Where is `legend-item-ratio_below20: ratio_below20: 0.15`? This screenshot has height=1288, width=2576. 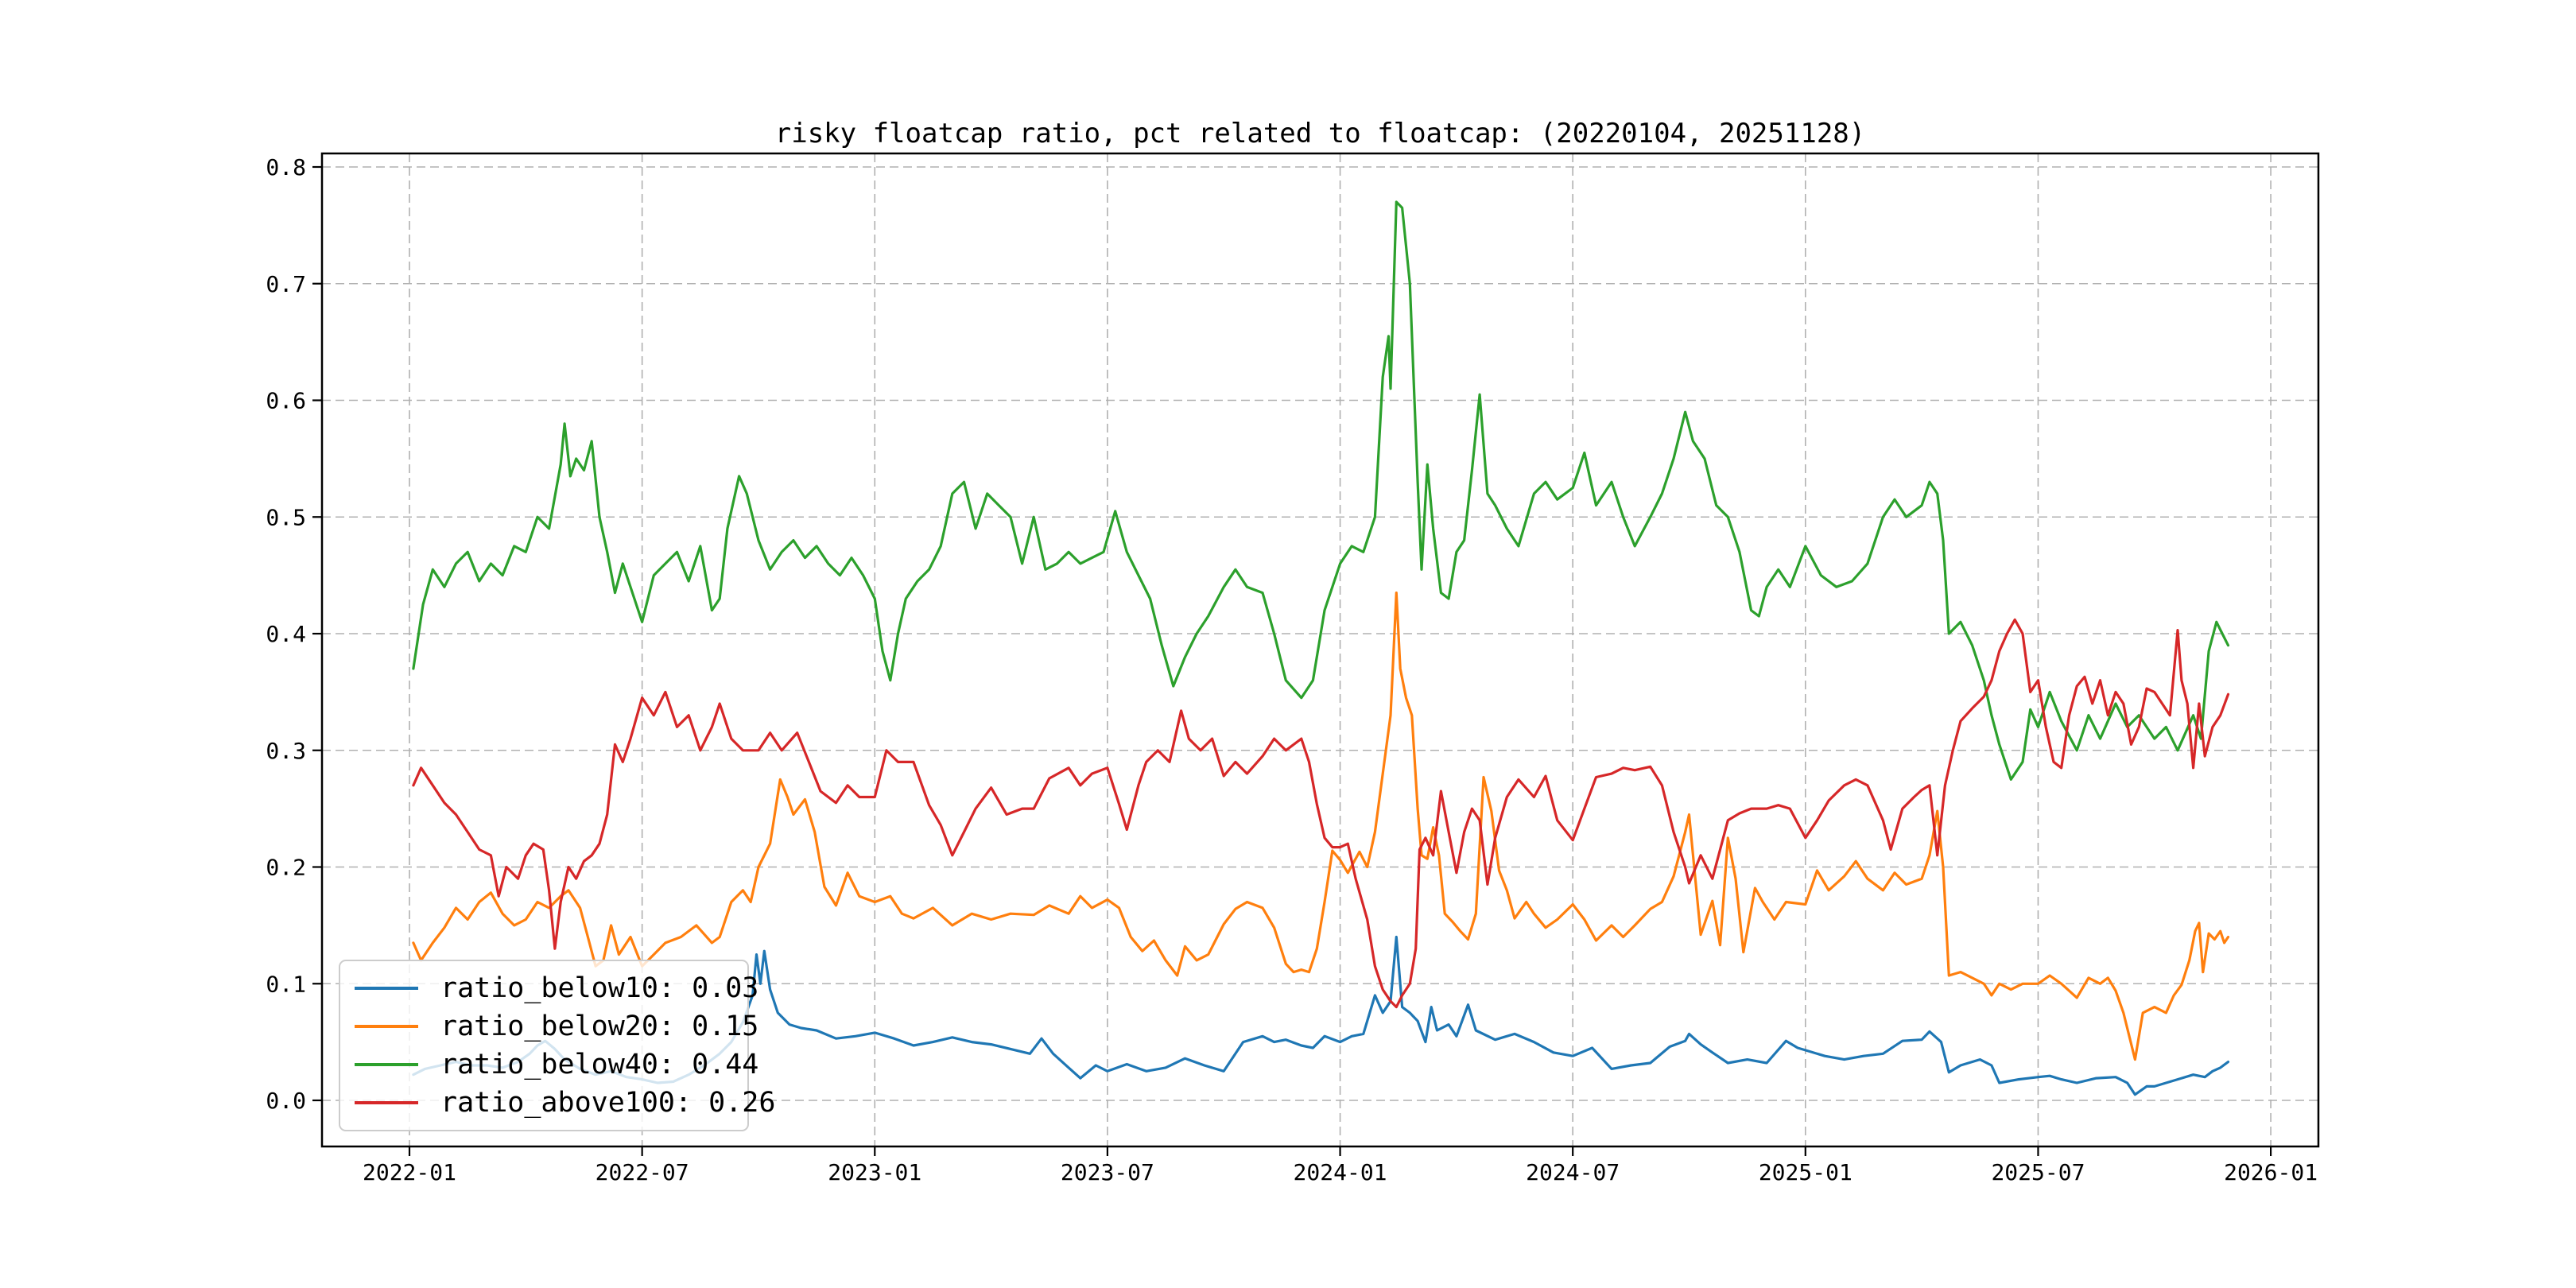 legend-item-ratio_below20: ratio_below20: 0.15 is located at coordinates (557, 1026).